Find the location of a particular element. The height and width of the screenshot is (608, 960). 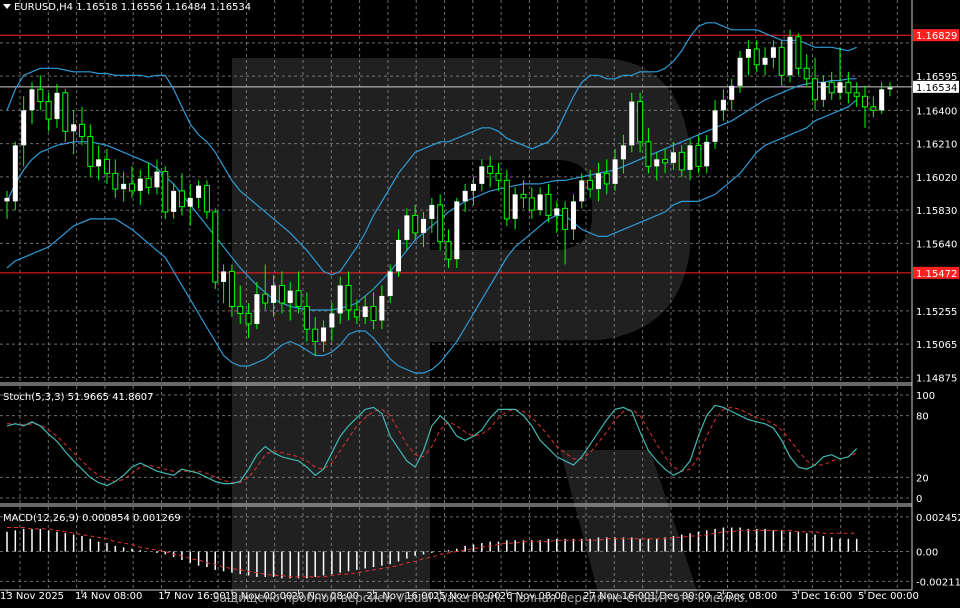

time-tick-label: 2 Dec 08:00 is located at coordinates (746, 596).